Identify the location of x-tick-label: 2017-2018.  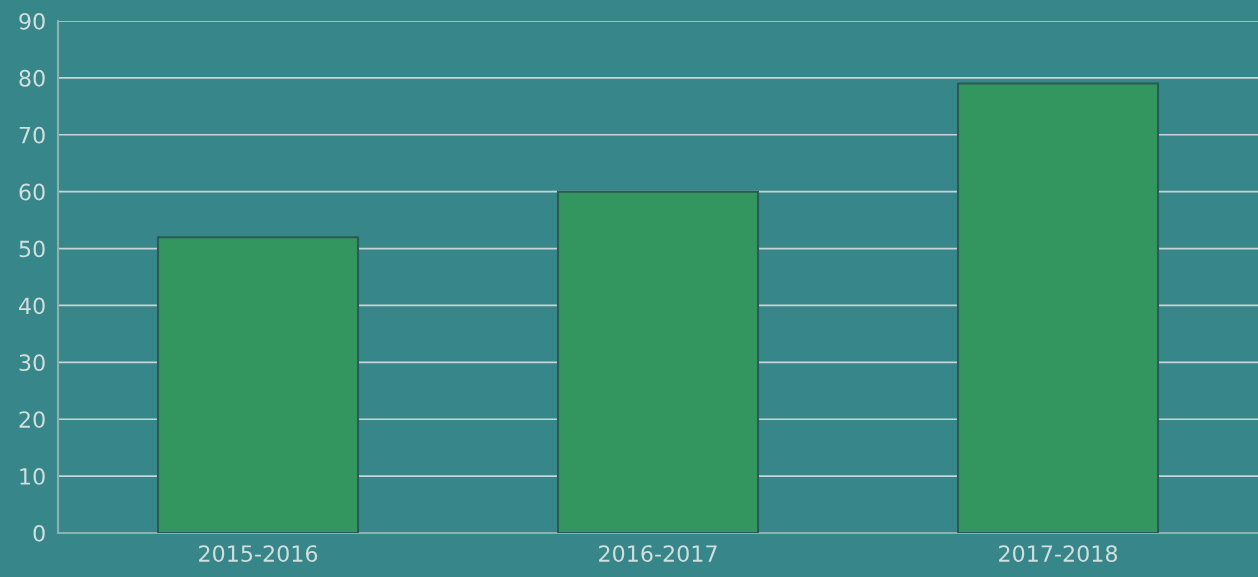
(1058, 554).